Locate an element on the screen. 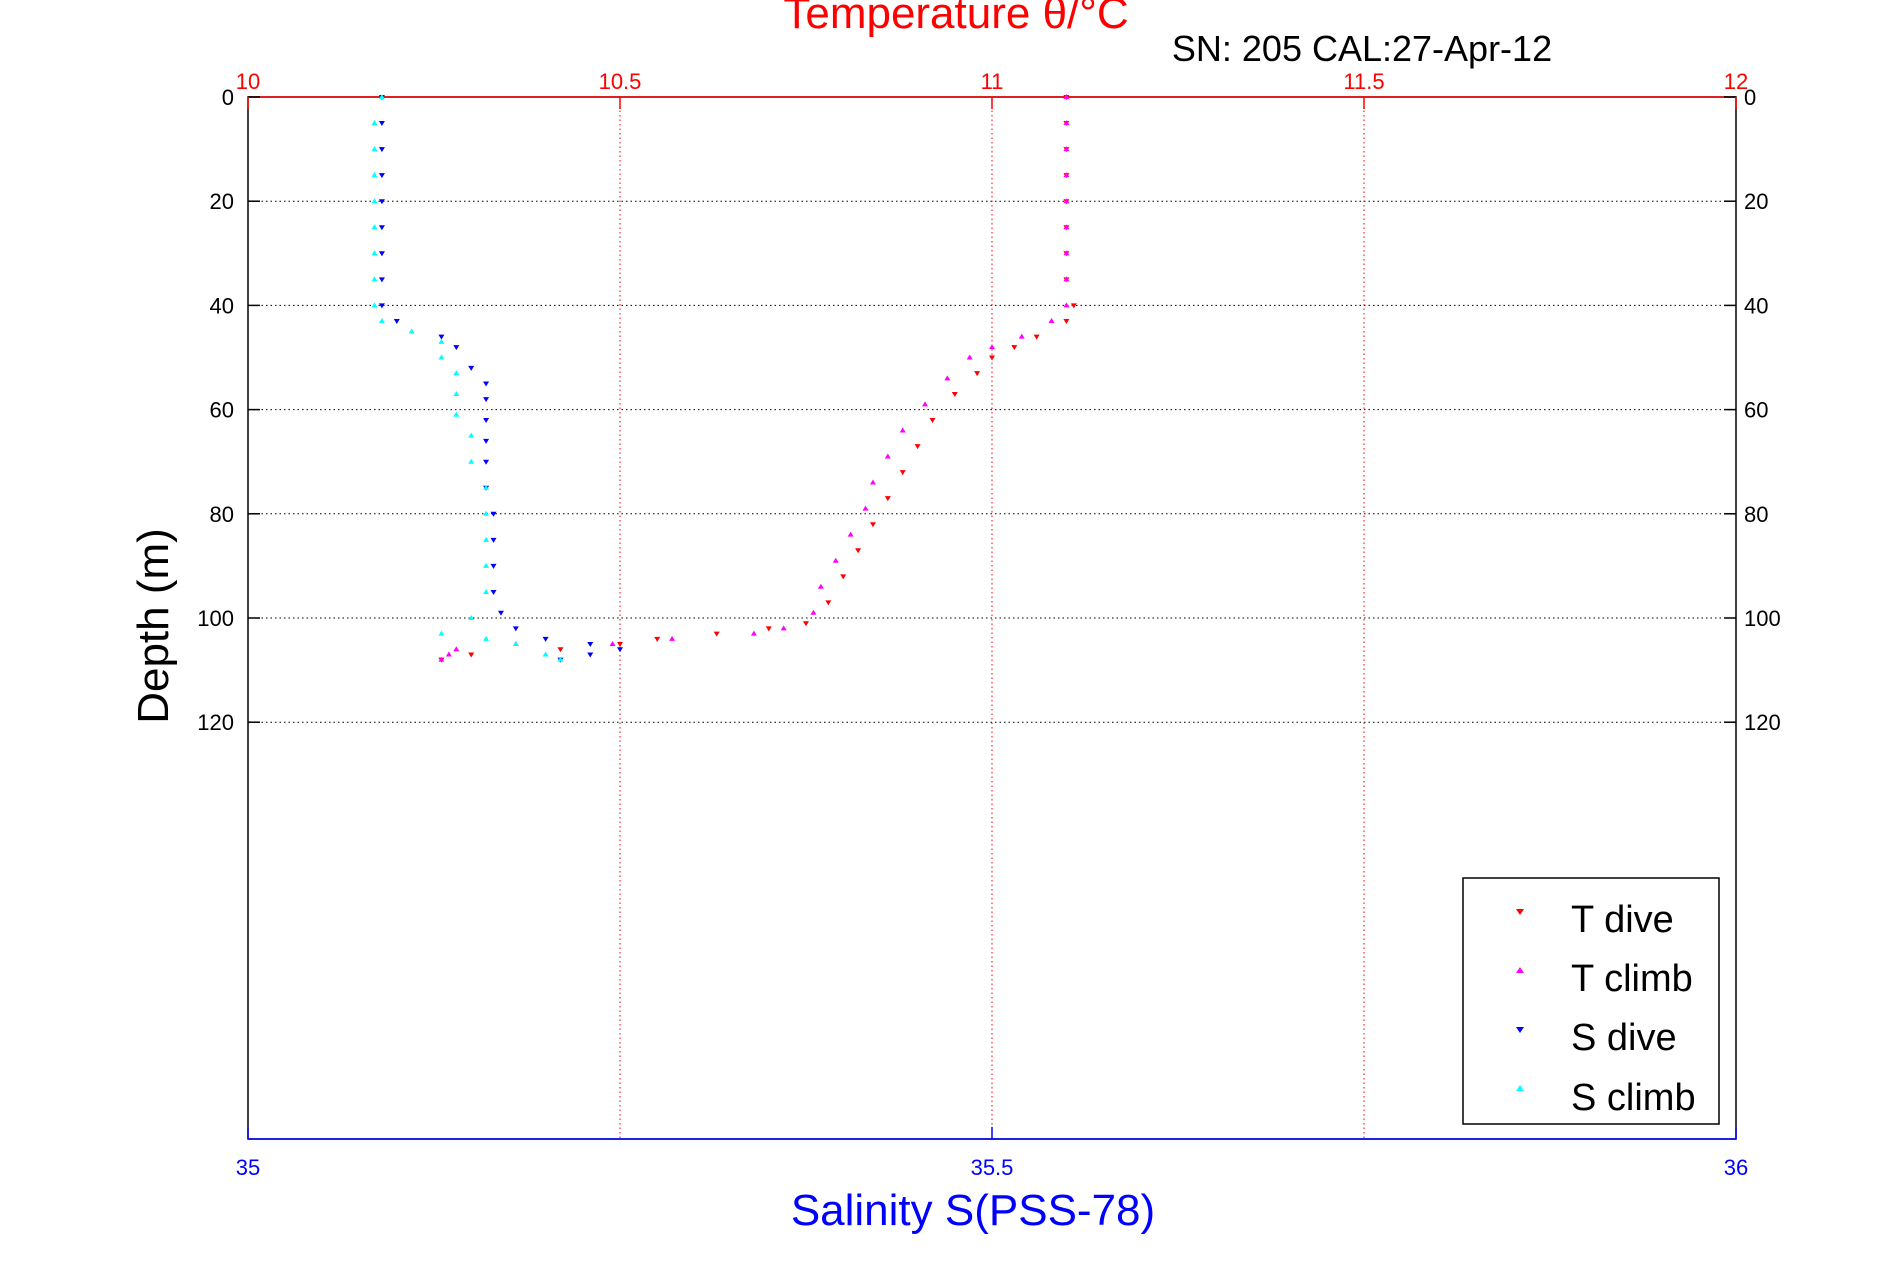  depth-tick-label-left: 120 is located at coordinates (215, 722).